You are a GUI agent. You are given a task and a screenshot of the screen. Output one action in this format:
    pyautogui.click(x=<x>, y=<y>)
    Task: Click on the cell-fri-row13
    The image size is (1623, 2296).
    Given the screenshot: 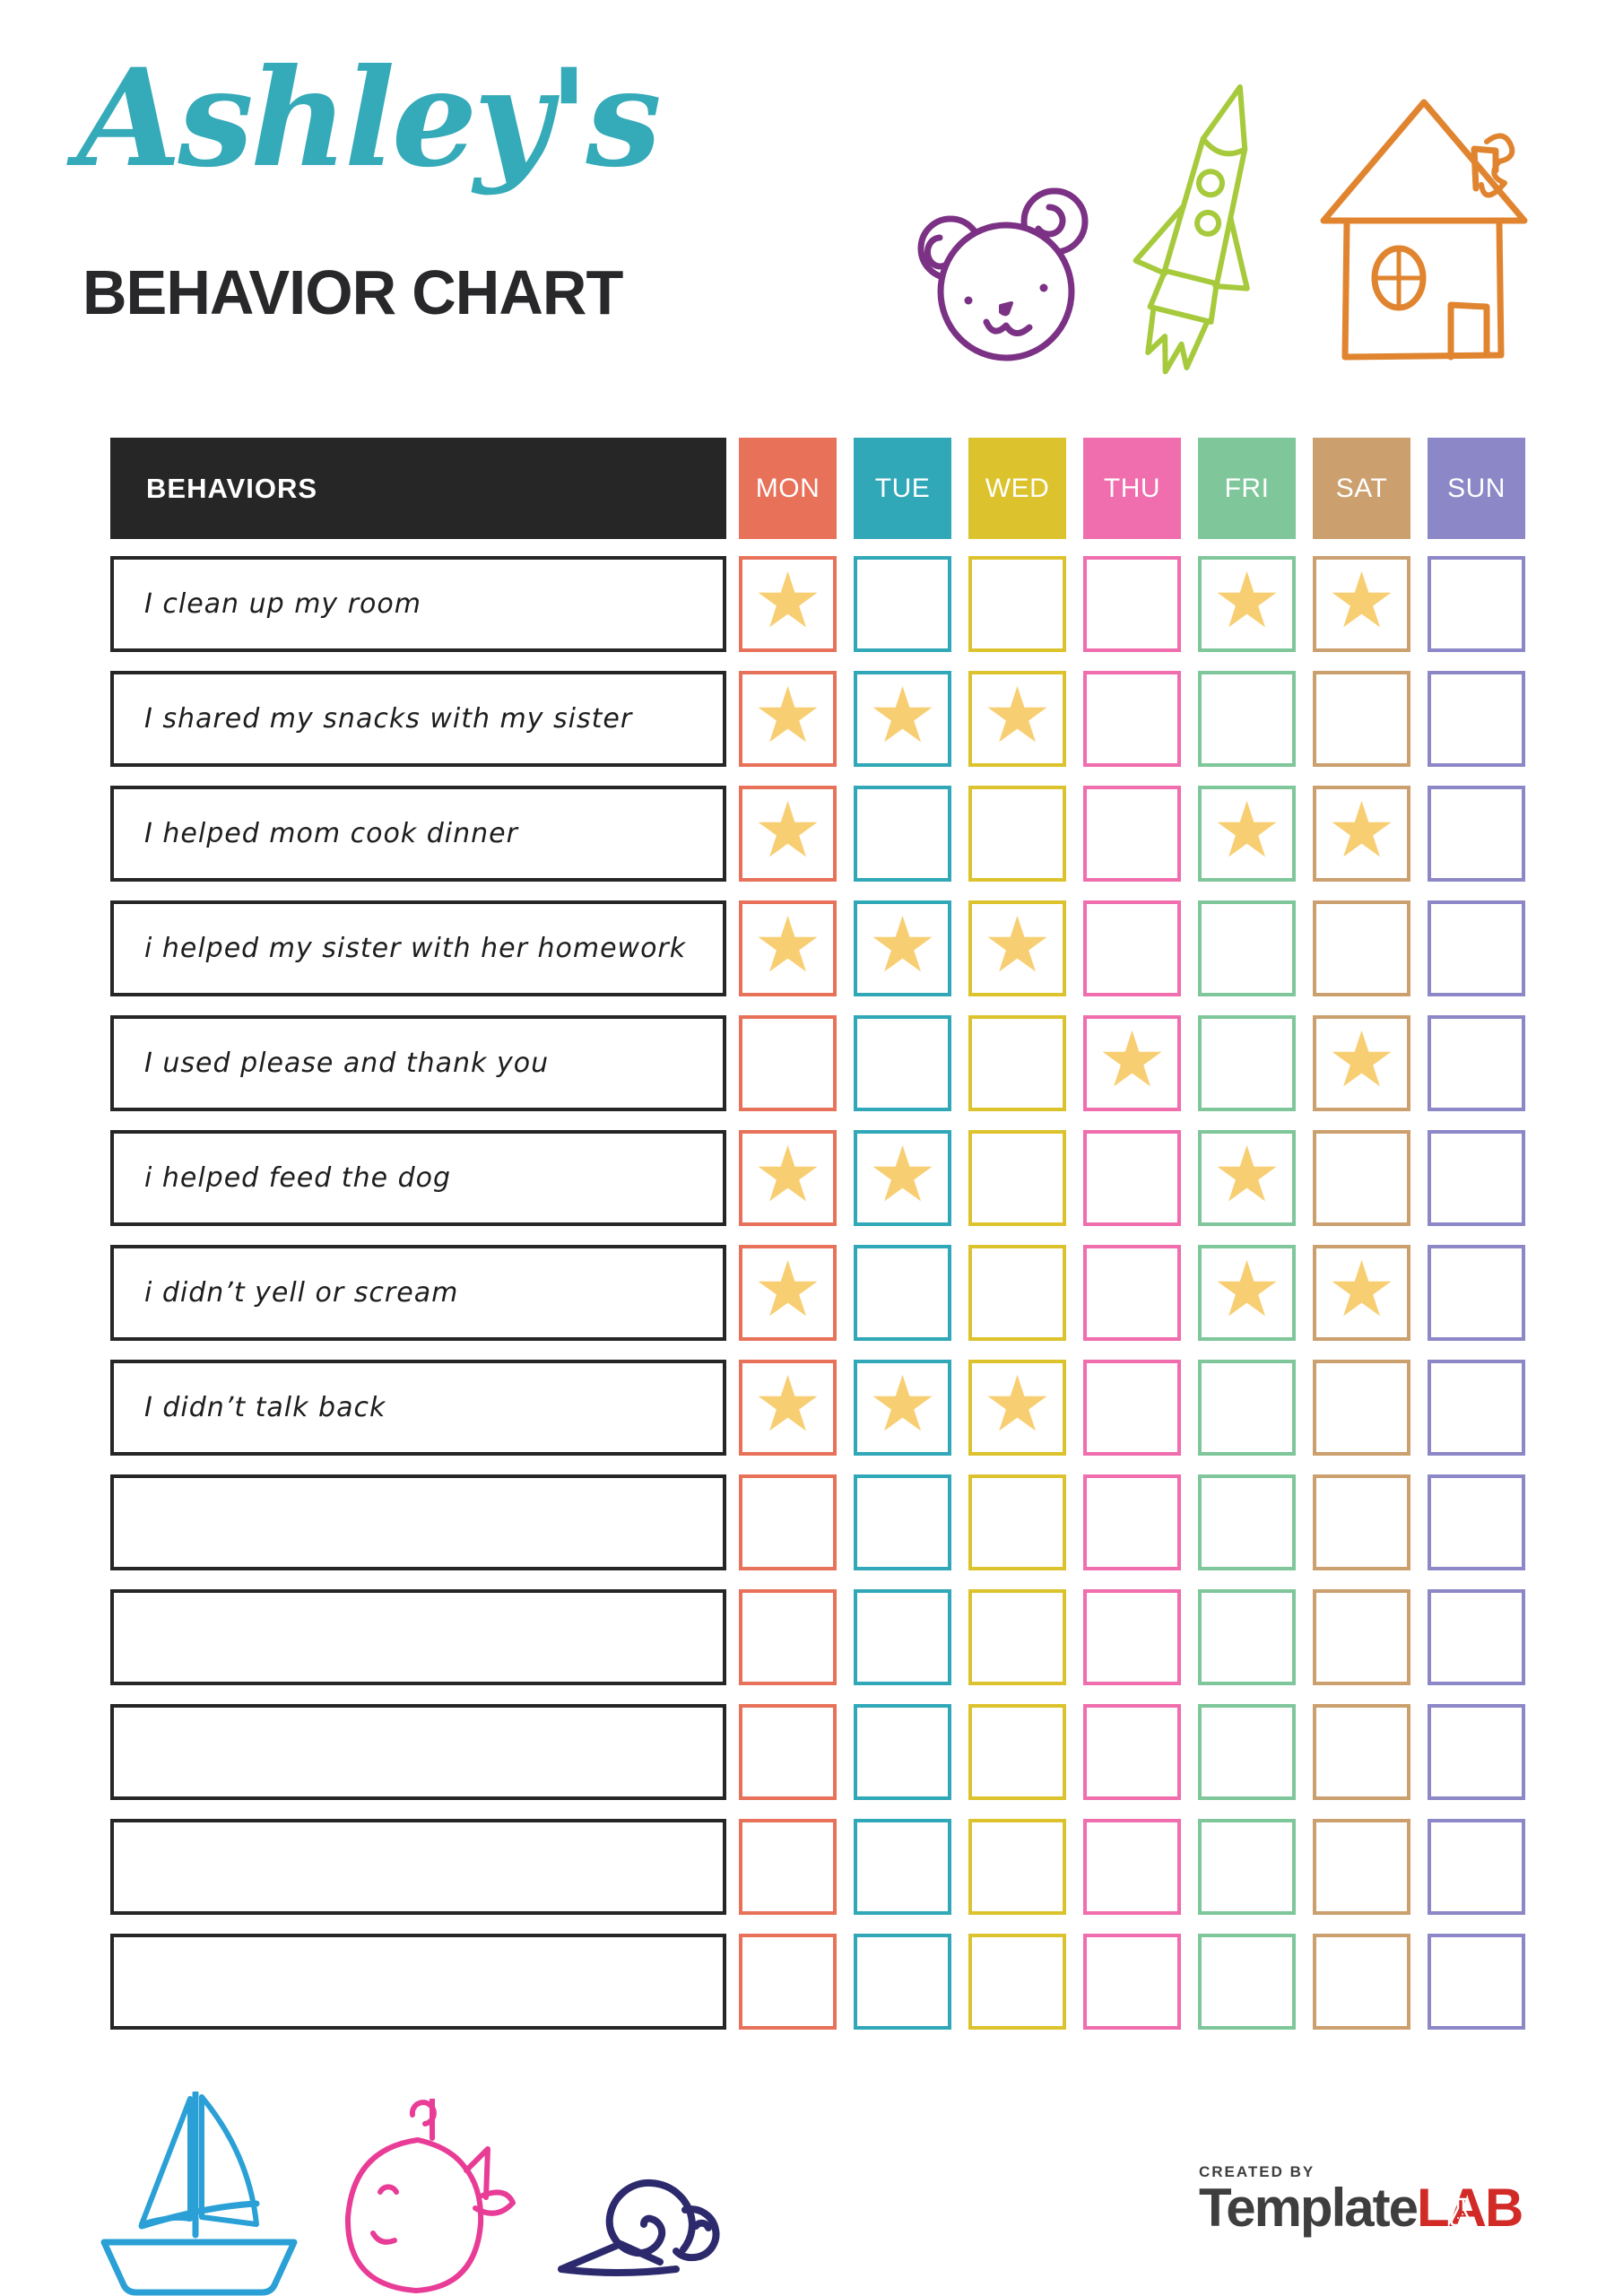 What is the action you would take?
    pyautogui.click(x=1247, y=1982)
    